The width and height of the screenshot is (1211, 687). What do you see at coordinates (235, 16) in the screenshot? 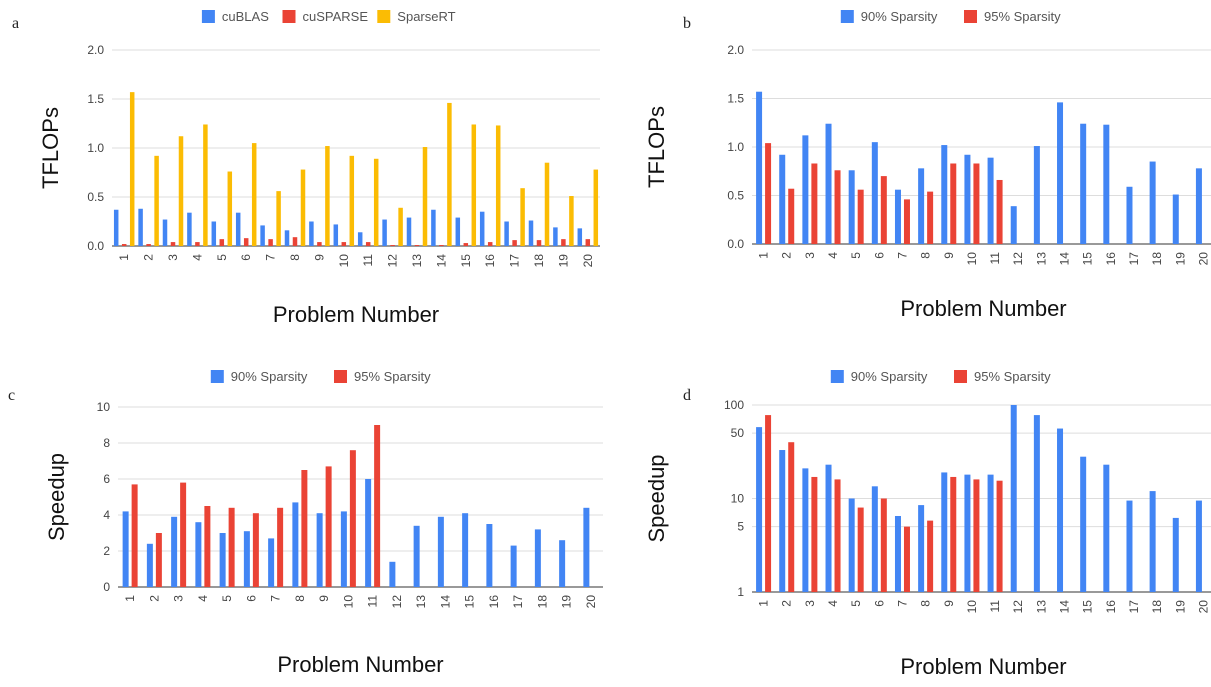
I see `legend-item: cuBLAS` at bounding box center [235, 16].